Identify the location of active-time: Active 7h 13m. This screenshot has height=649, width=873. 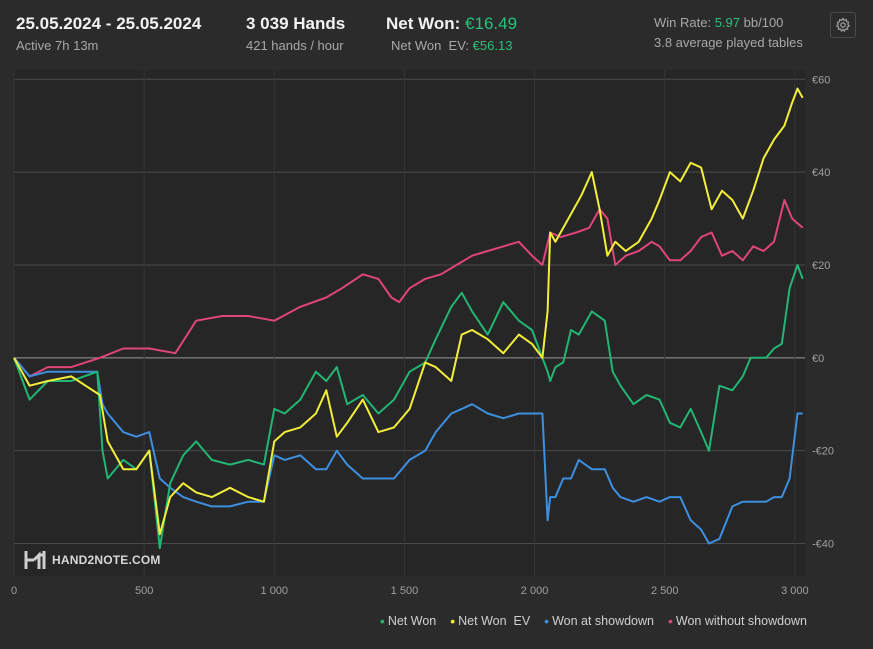
(57, 45).